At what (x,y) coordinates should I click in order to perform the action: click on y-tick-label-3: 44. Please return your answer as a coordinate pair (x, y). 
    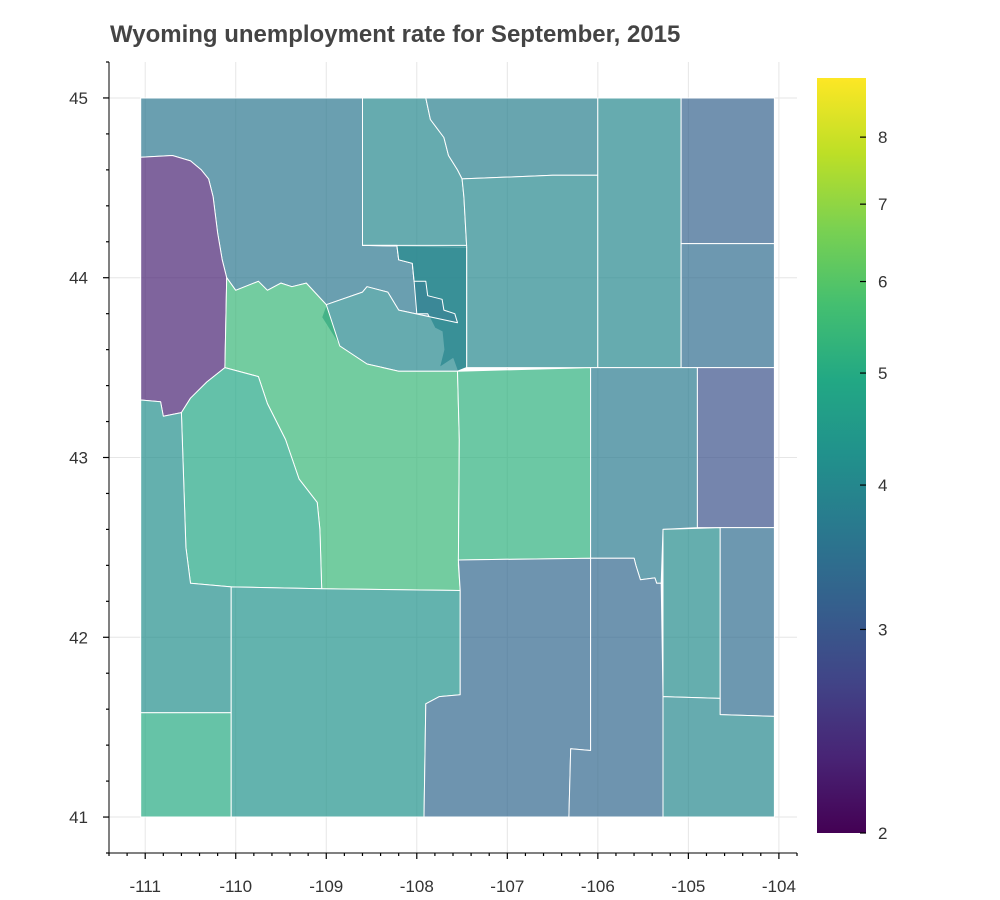
    Looking at the image, I should click on (78, 278).